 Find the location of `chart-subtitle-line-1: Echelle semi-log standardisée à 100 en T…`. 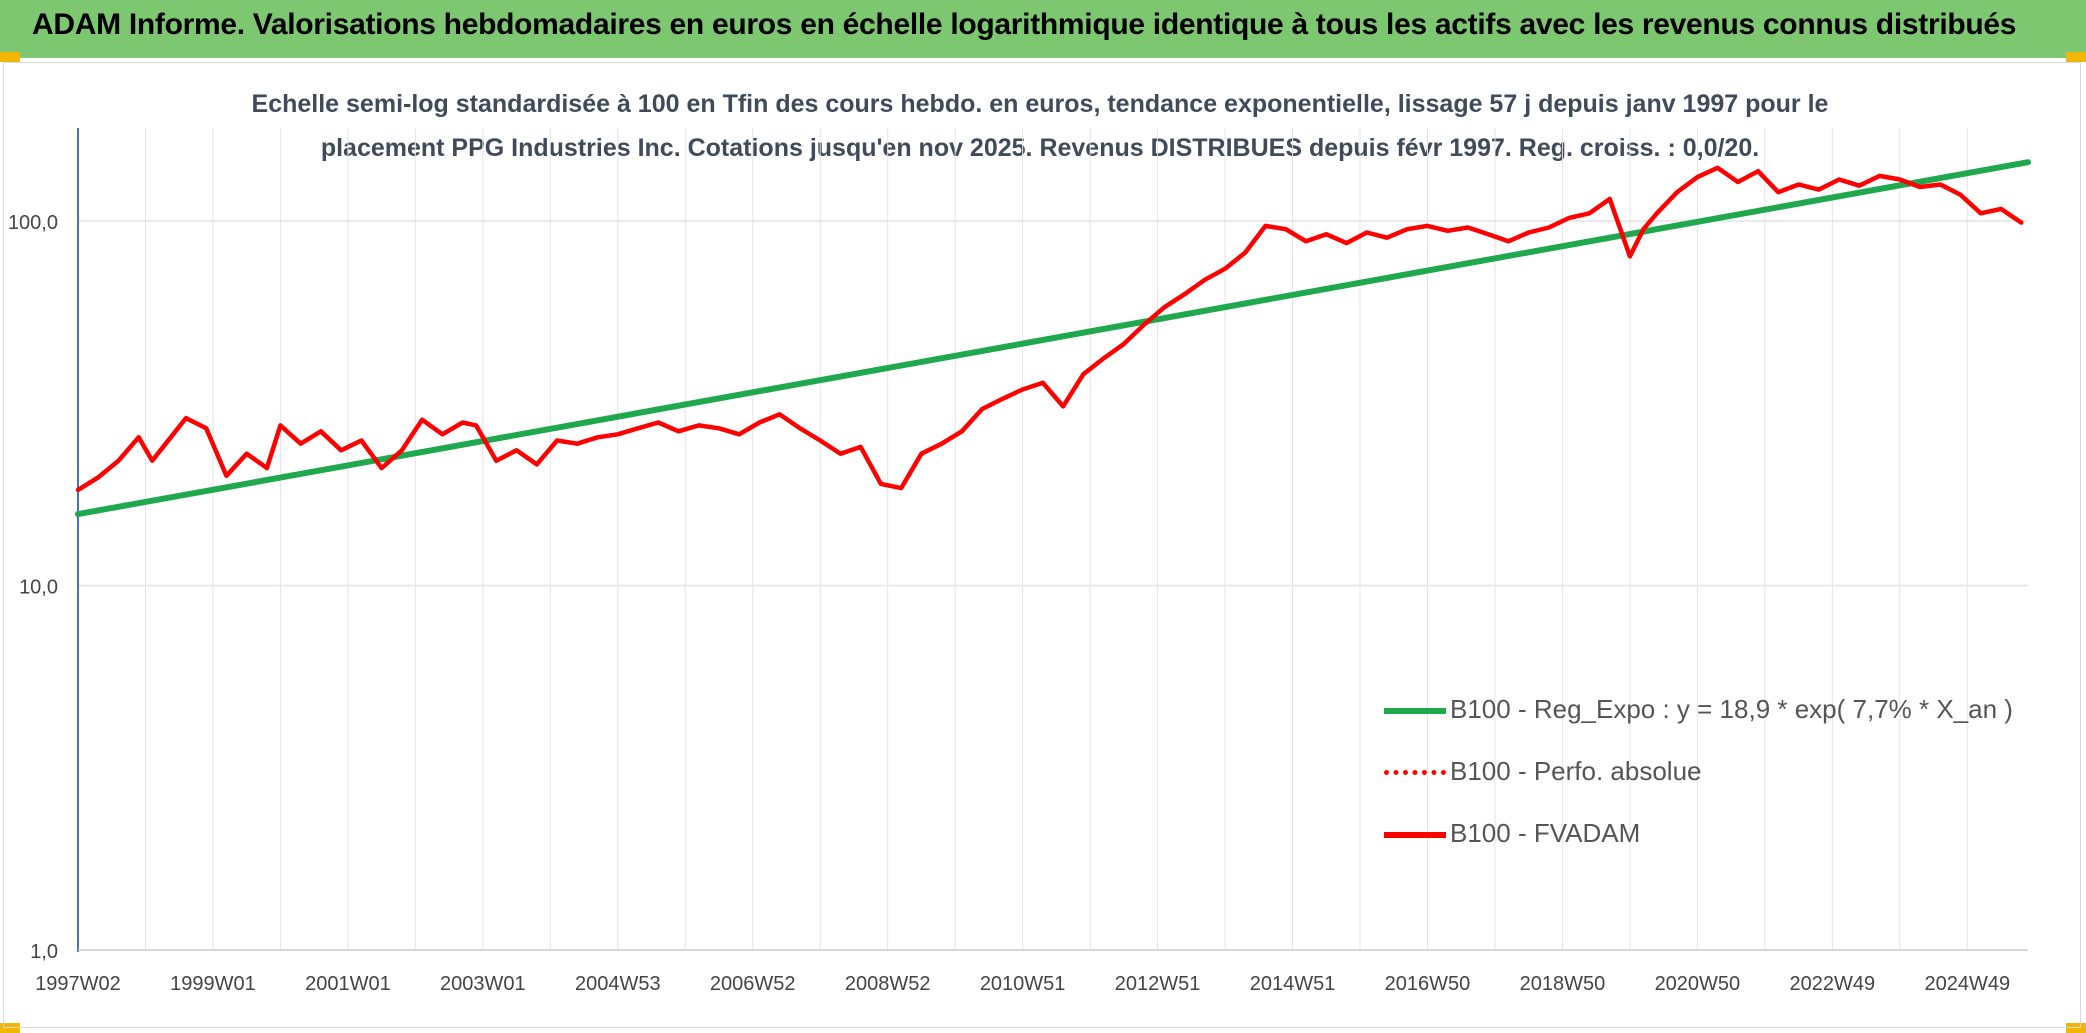

chart-subtitle-line-1: Echelle semi-log standardisée à 100 en T… is located at coordinates (1040, 104).